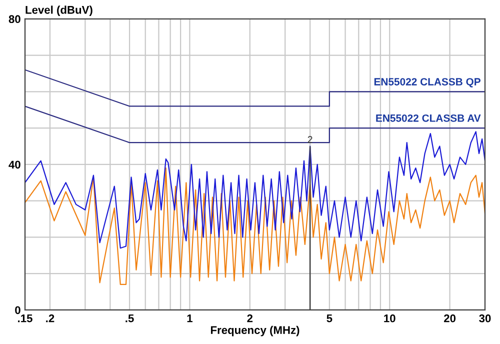 The width and height of the screenshot is (500, 344). Describe the element at coordinates (25, 318) in the screenshot. I see `x-tick-label: .15` at that location.